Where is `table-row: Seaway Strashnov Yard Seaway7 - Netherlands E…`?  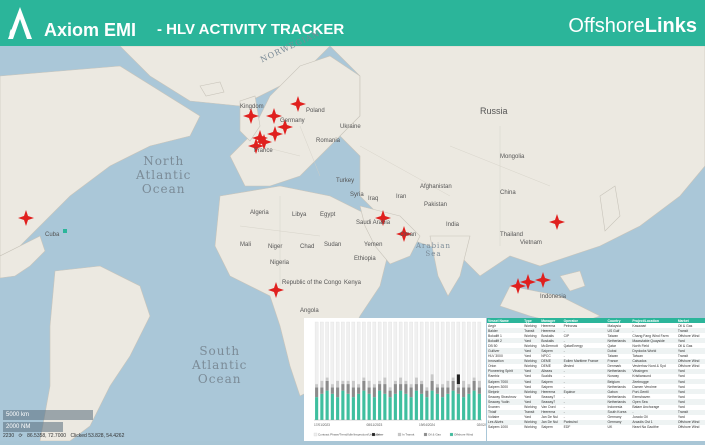
table-row: Seaway Strashnov Yard Seaway7 - Netherlands E… is located at coordinates (596, 396).